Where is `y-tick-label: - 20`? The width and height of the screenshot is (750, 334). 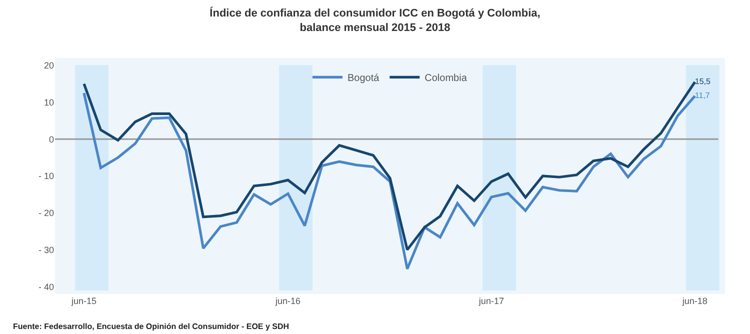
y-tick-label: - 20 is located at coordinates (46, 213).